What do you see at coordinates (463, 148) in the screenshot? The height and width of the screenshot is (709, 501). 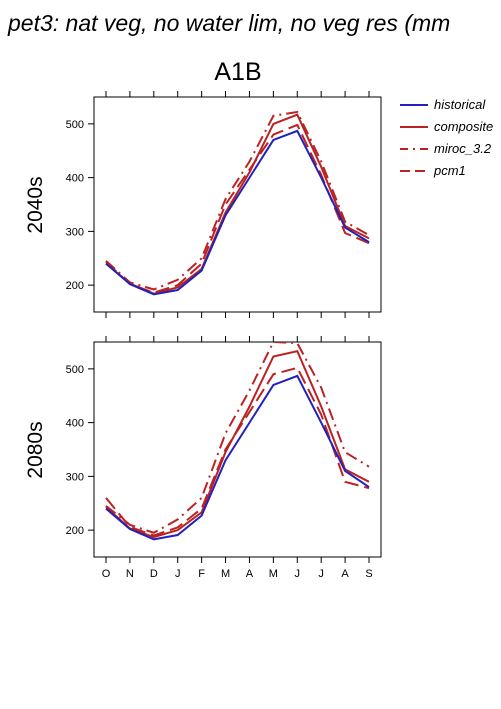 I see `legend-label: miroc_3.2` at bounding box center [463, 148].